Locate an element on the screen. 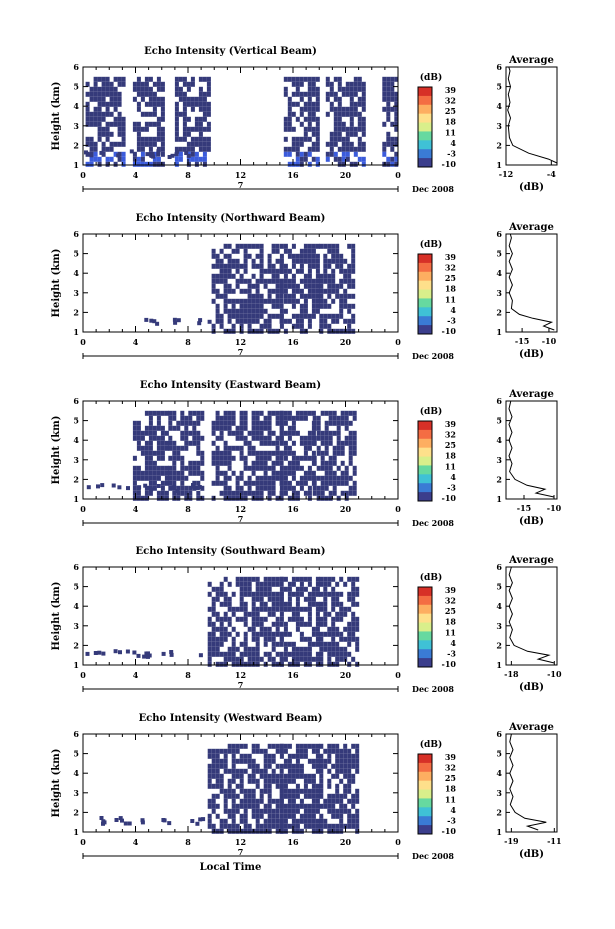  x-tick-label: 8 is located at coordinates (188, 842).